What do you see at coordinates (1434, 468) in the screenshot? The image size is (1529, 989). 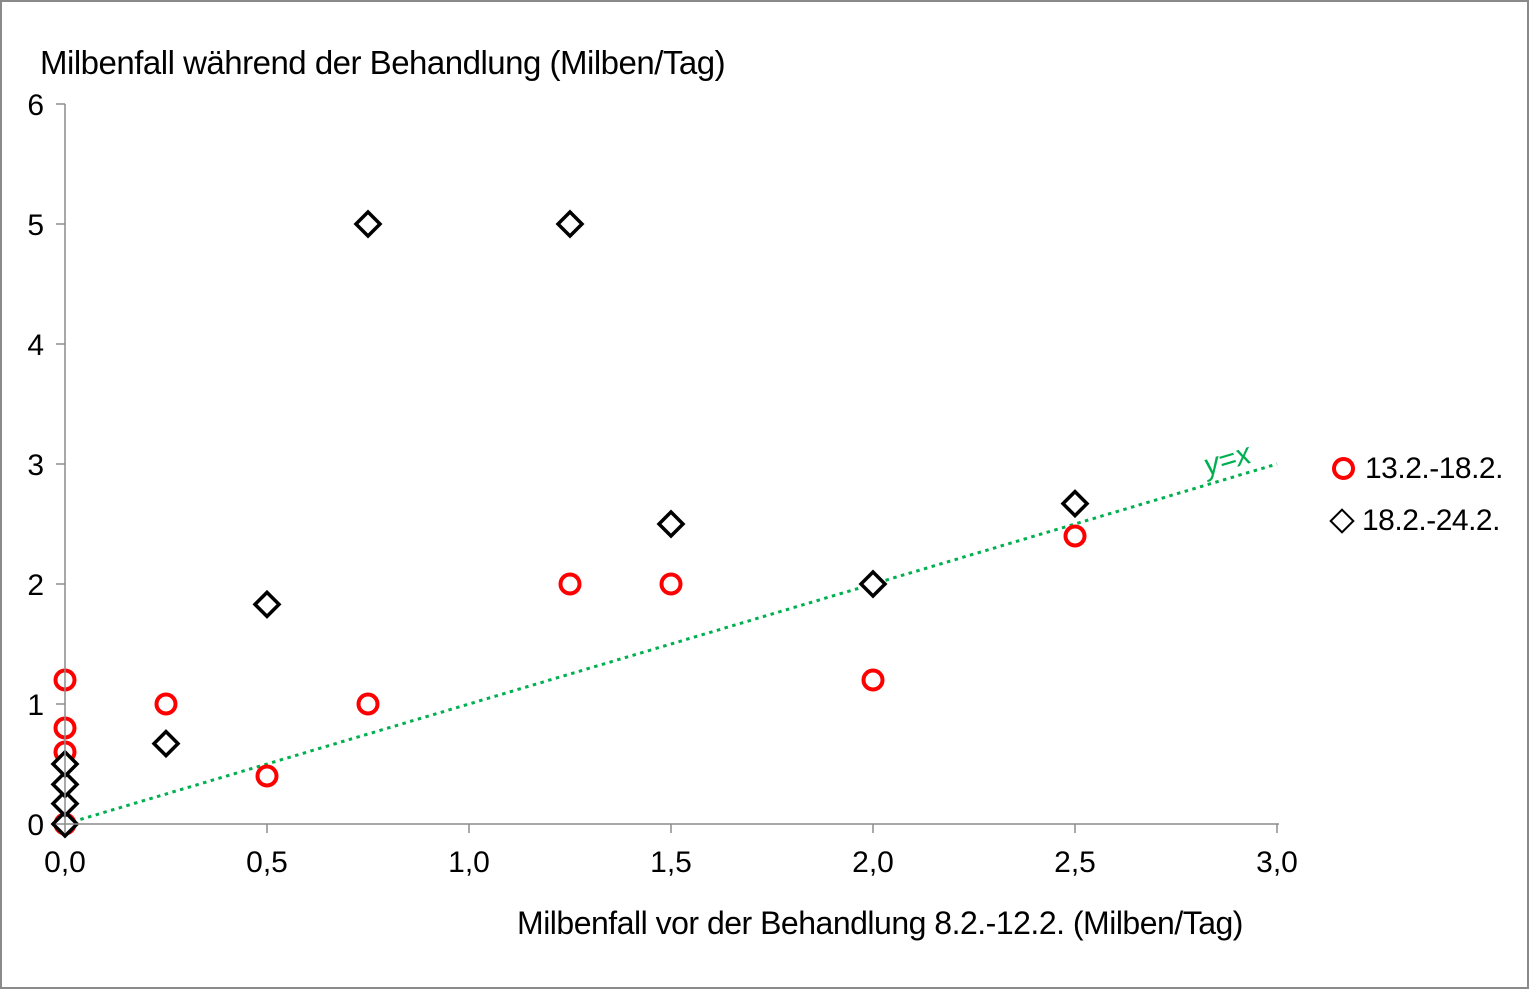 I see `legend-label-series-1: 13.2.-18.2.` at bounding box center [1434, 468].